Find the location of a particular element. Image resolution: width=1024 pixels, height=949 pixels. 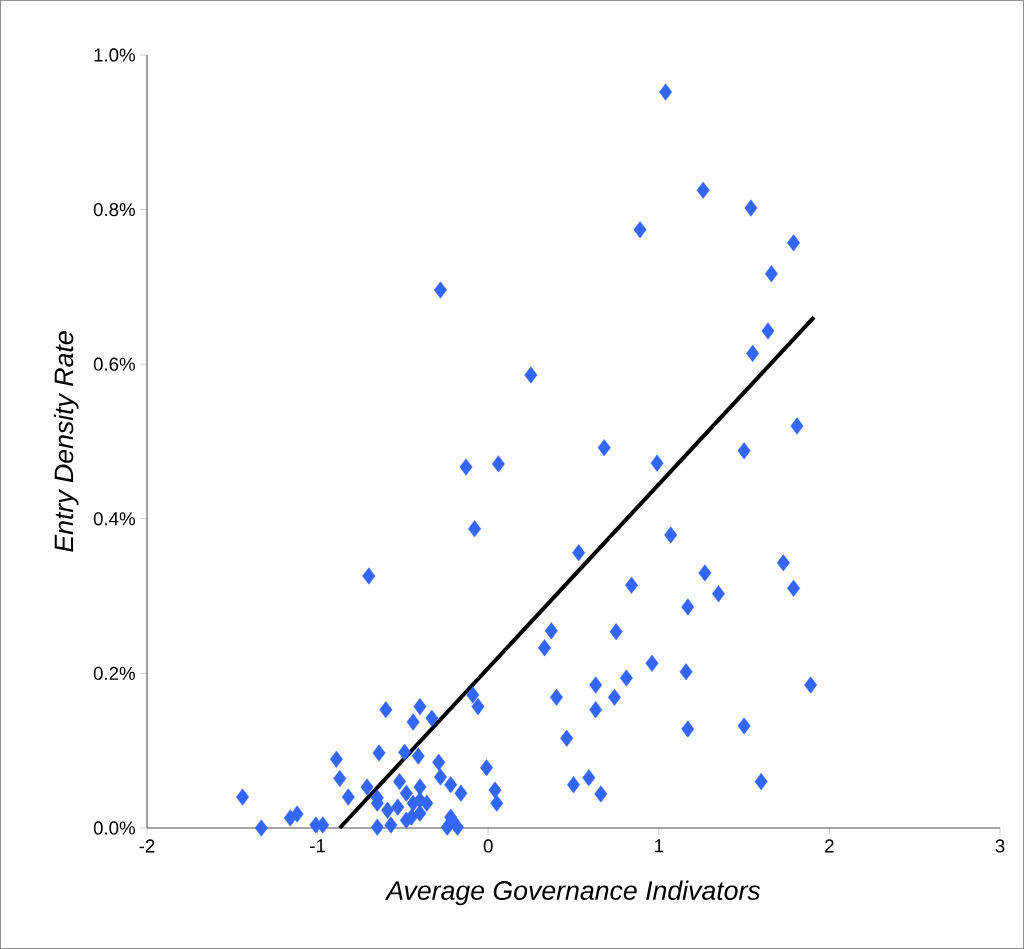

y-tick-label: 0.6% is located at coordinates (114, 364).